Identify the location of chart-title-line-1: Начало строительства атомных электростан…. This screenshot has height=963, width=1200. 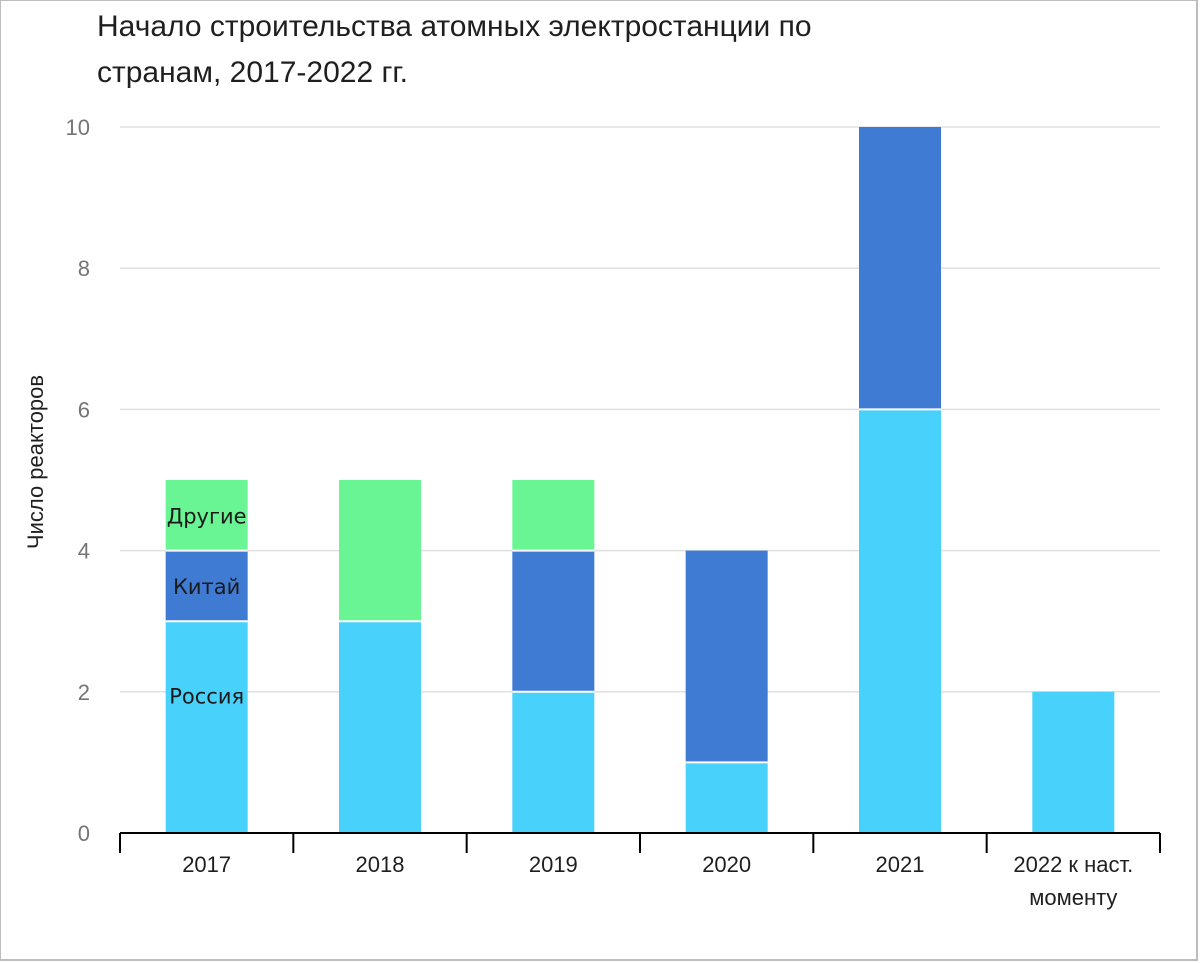
(454, 26).